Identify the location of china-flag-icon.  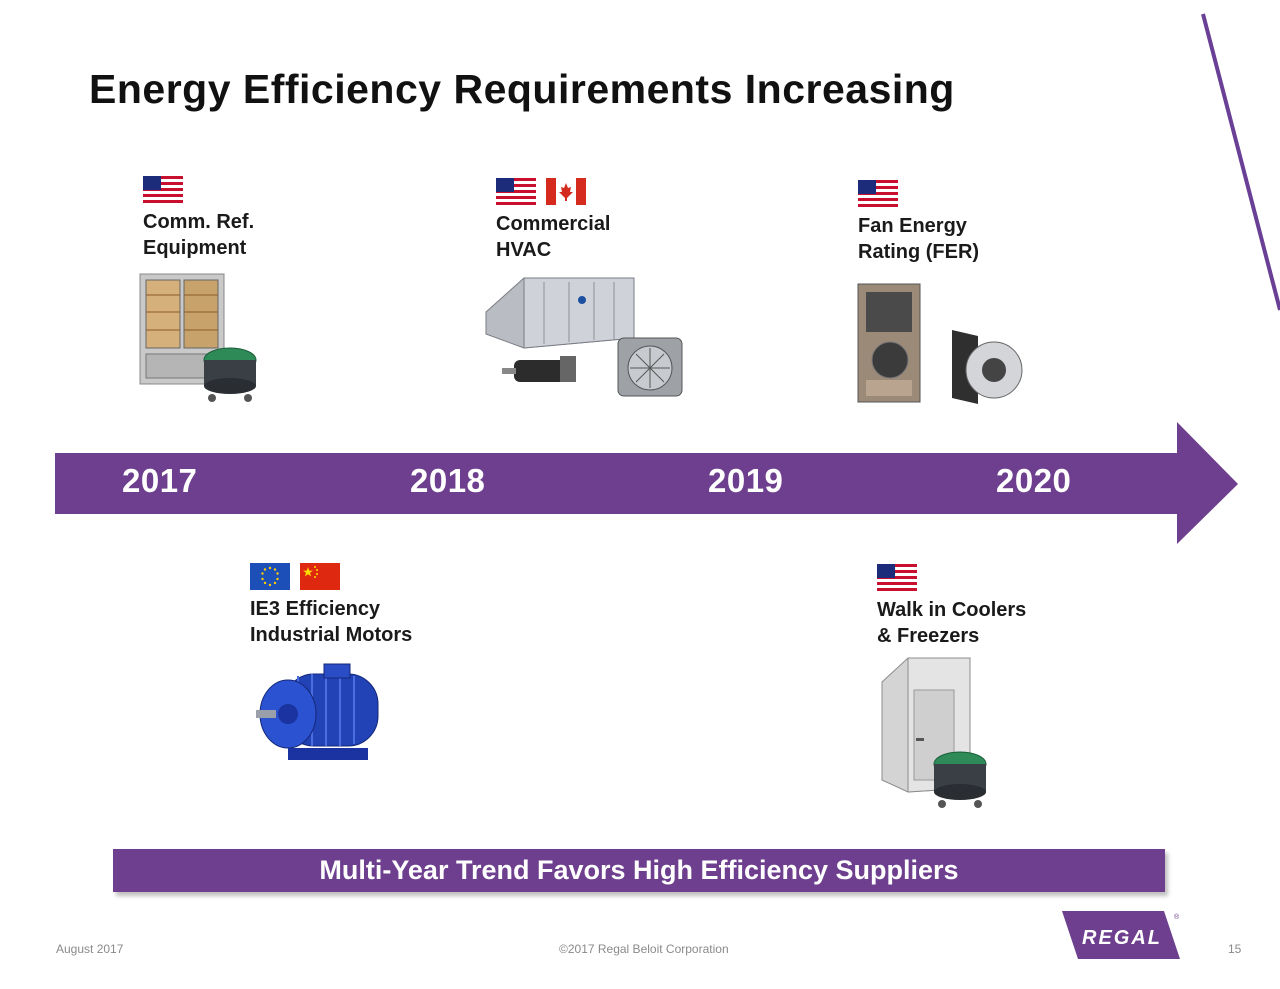
(320, 576).